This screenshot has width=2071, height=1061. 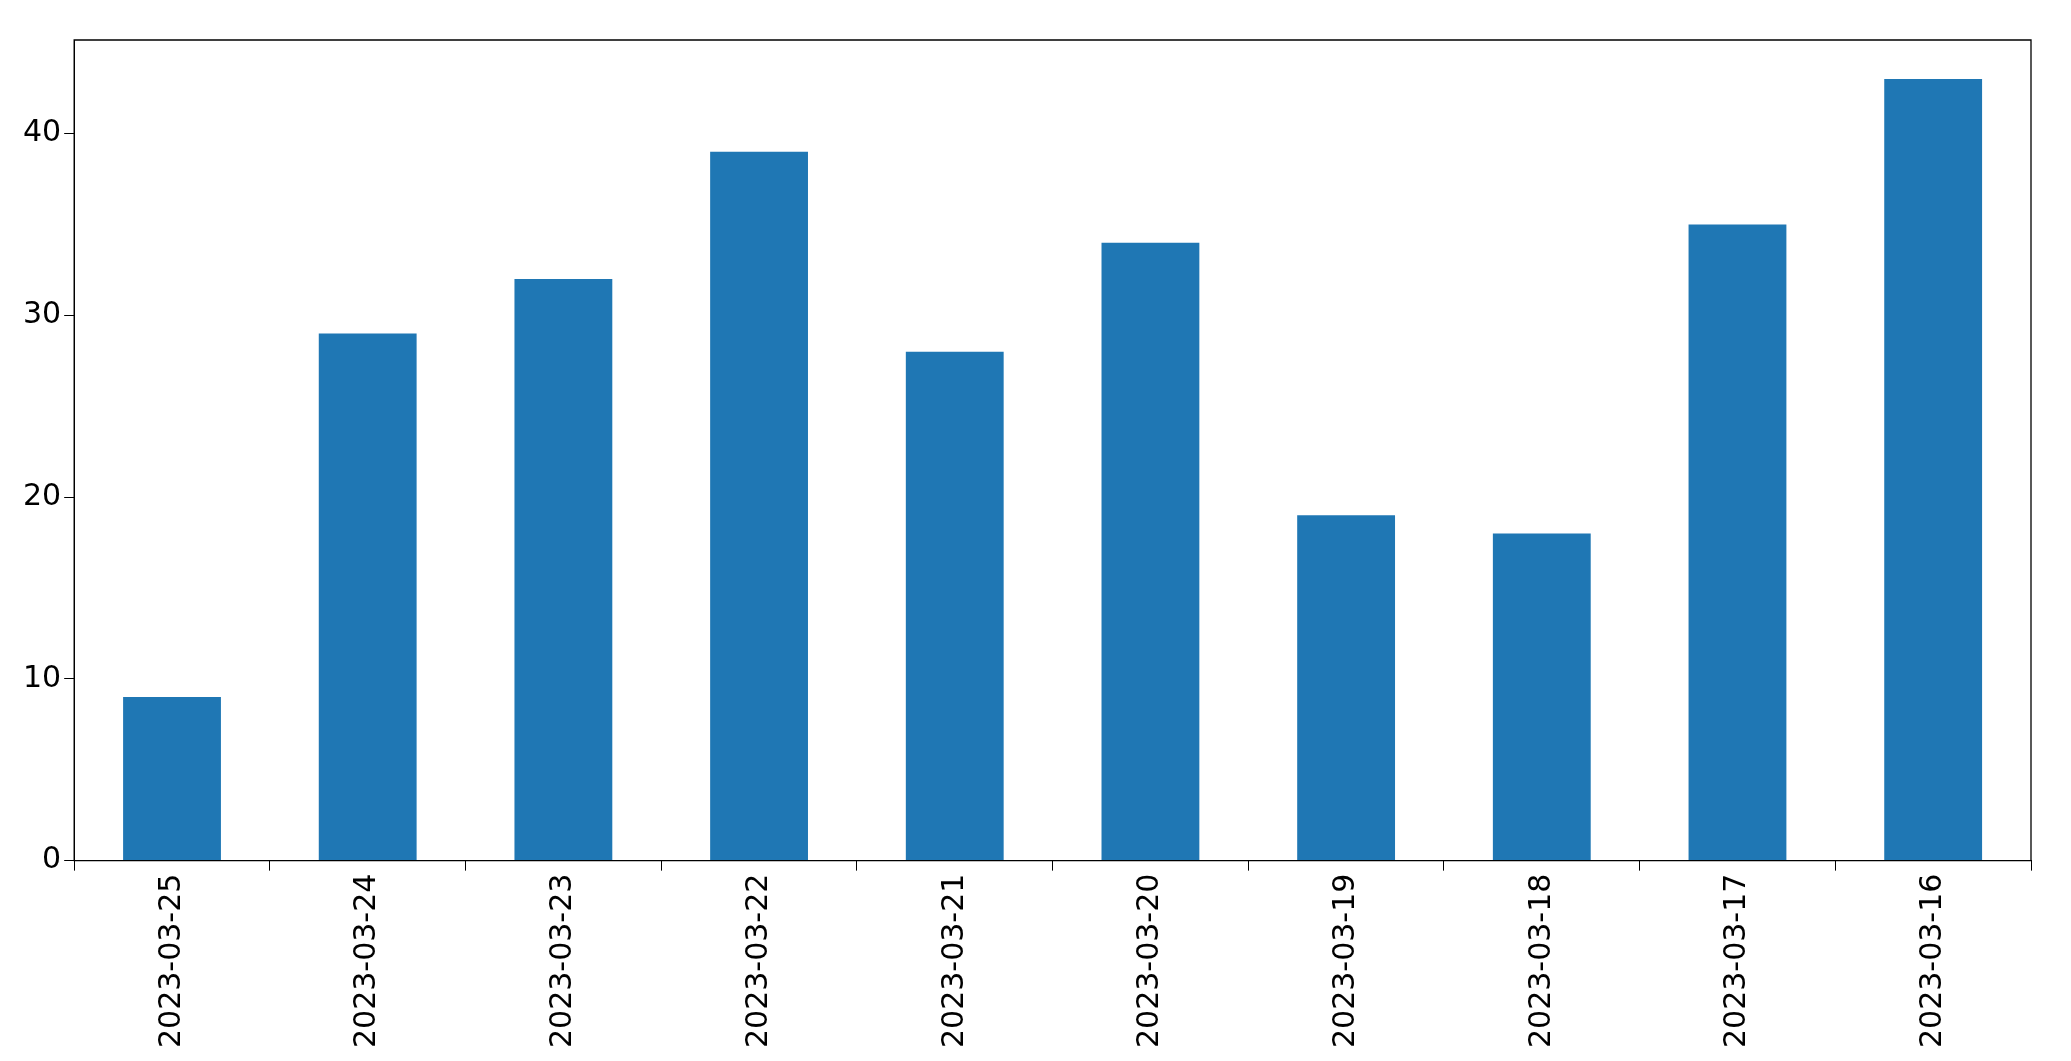 What do you see at coordinates (42, 131) in the screenshot?
I see `y-tick-label: 40` at bounding box center [42, 131].